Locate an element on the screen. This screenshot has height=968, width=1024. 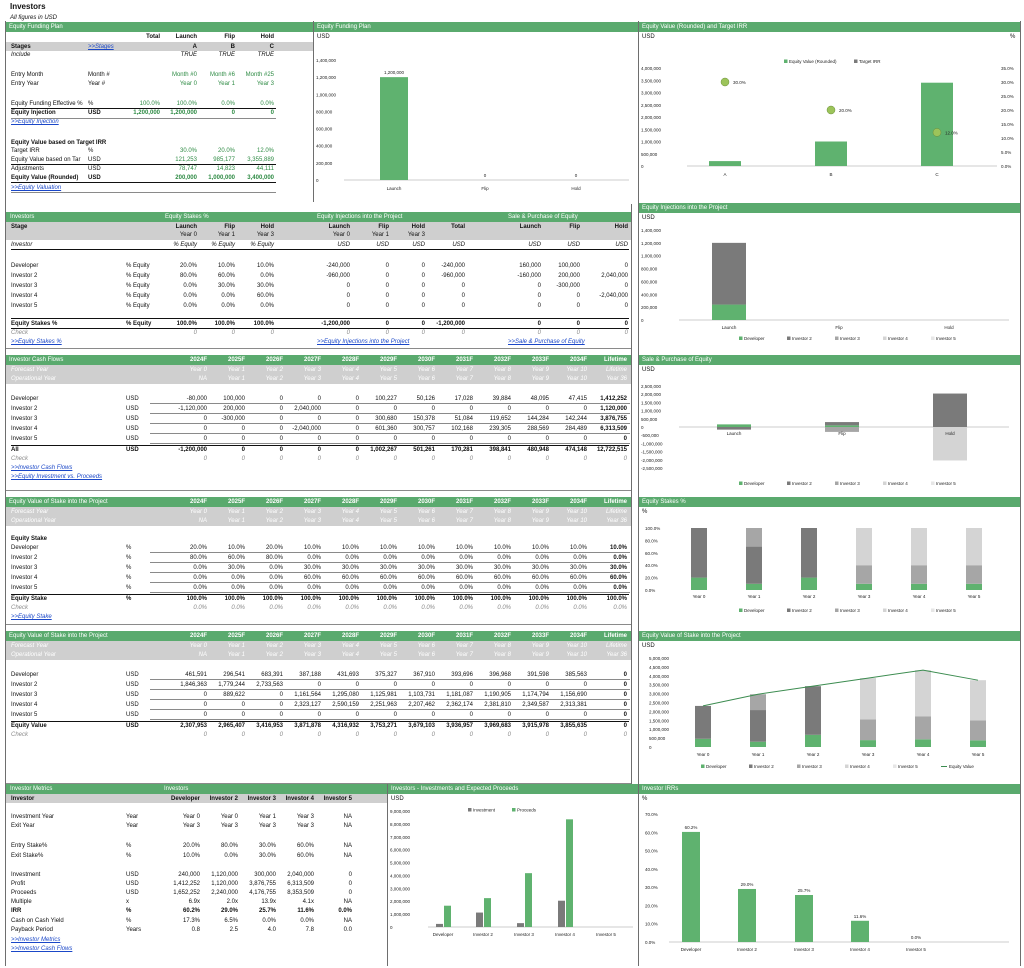
stake_value-cell: 385,563 is located at coordinates (576, 675).